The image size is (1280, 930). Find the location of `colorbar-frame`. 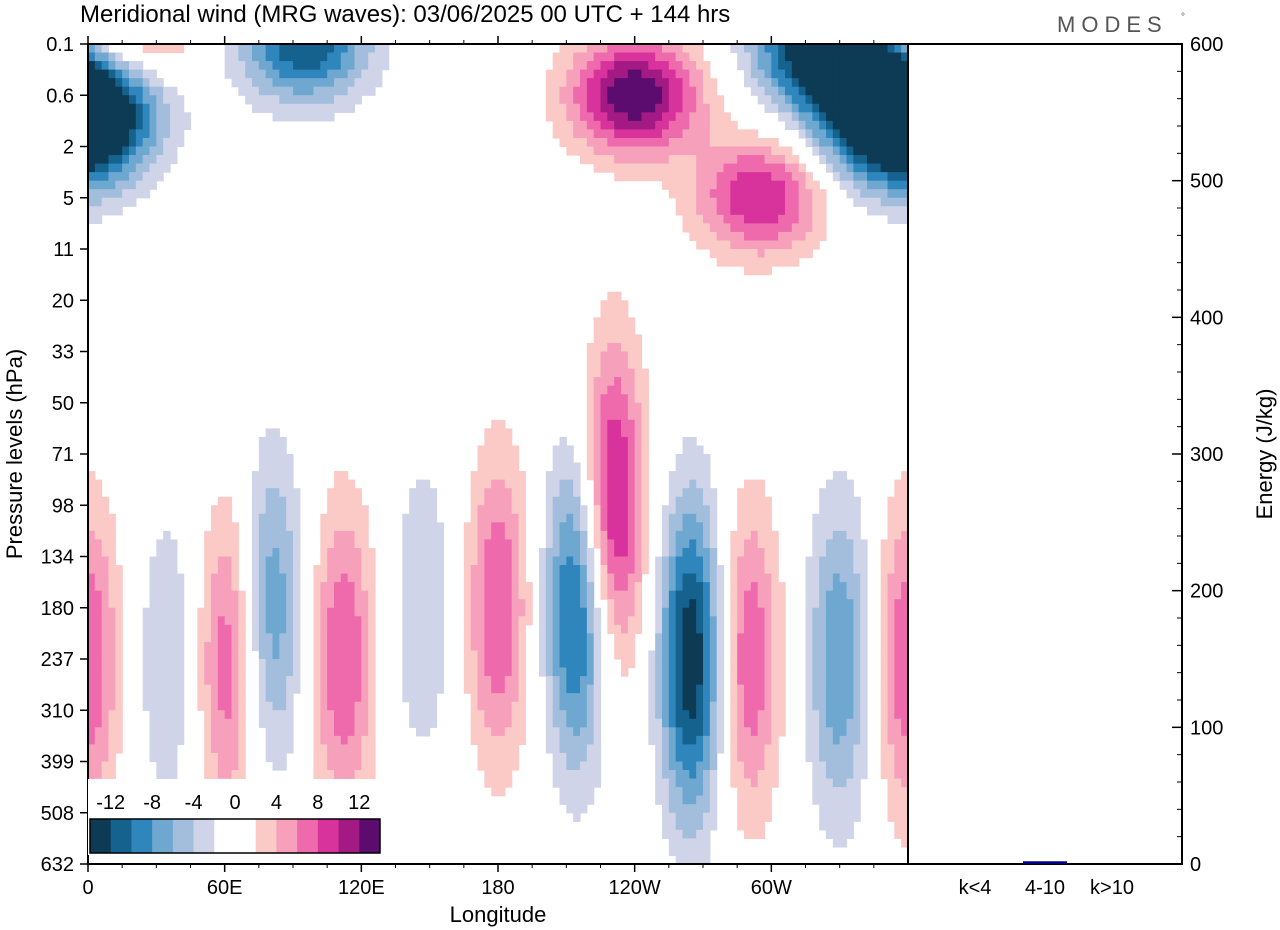

colorbar-frame is located at coordinates (235, 836).